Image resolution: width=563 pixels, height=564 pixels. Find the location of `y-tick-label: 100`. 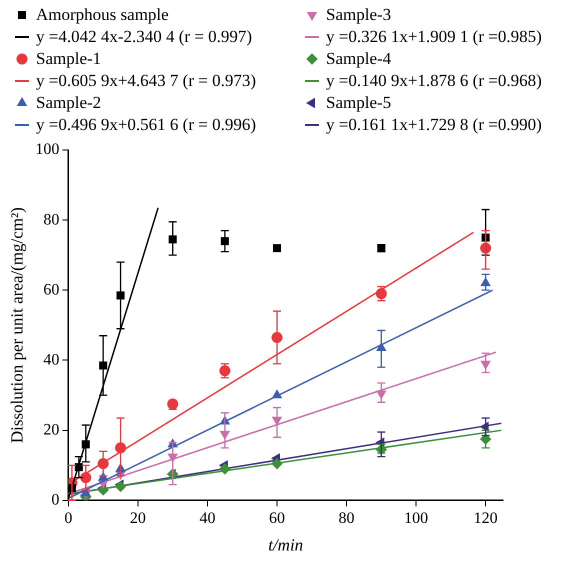

y-tick-label: 100 is located at coordinates (47, 149).